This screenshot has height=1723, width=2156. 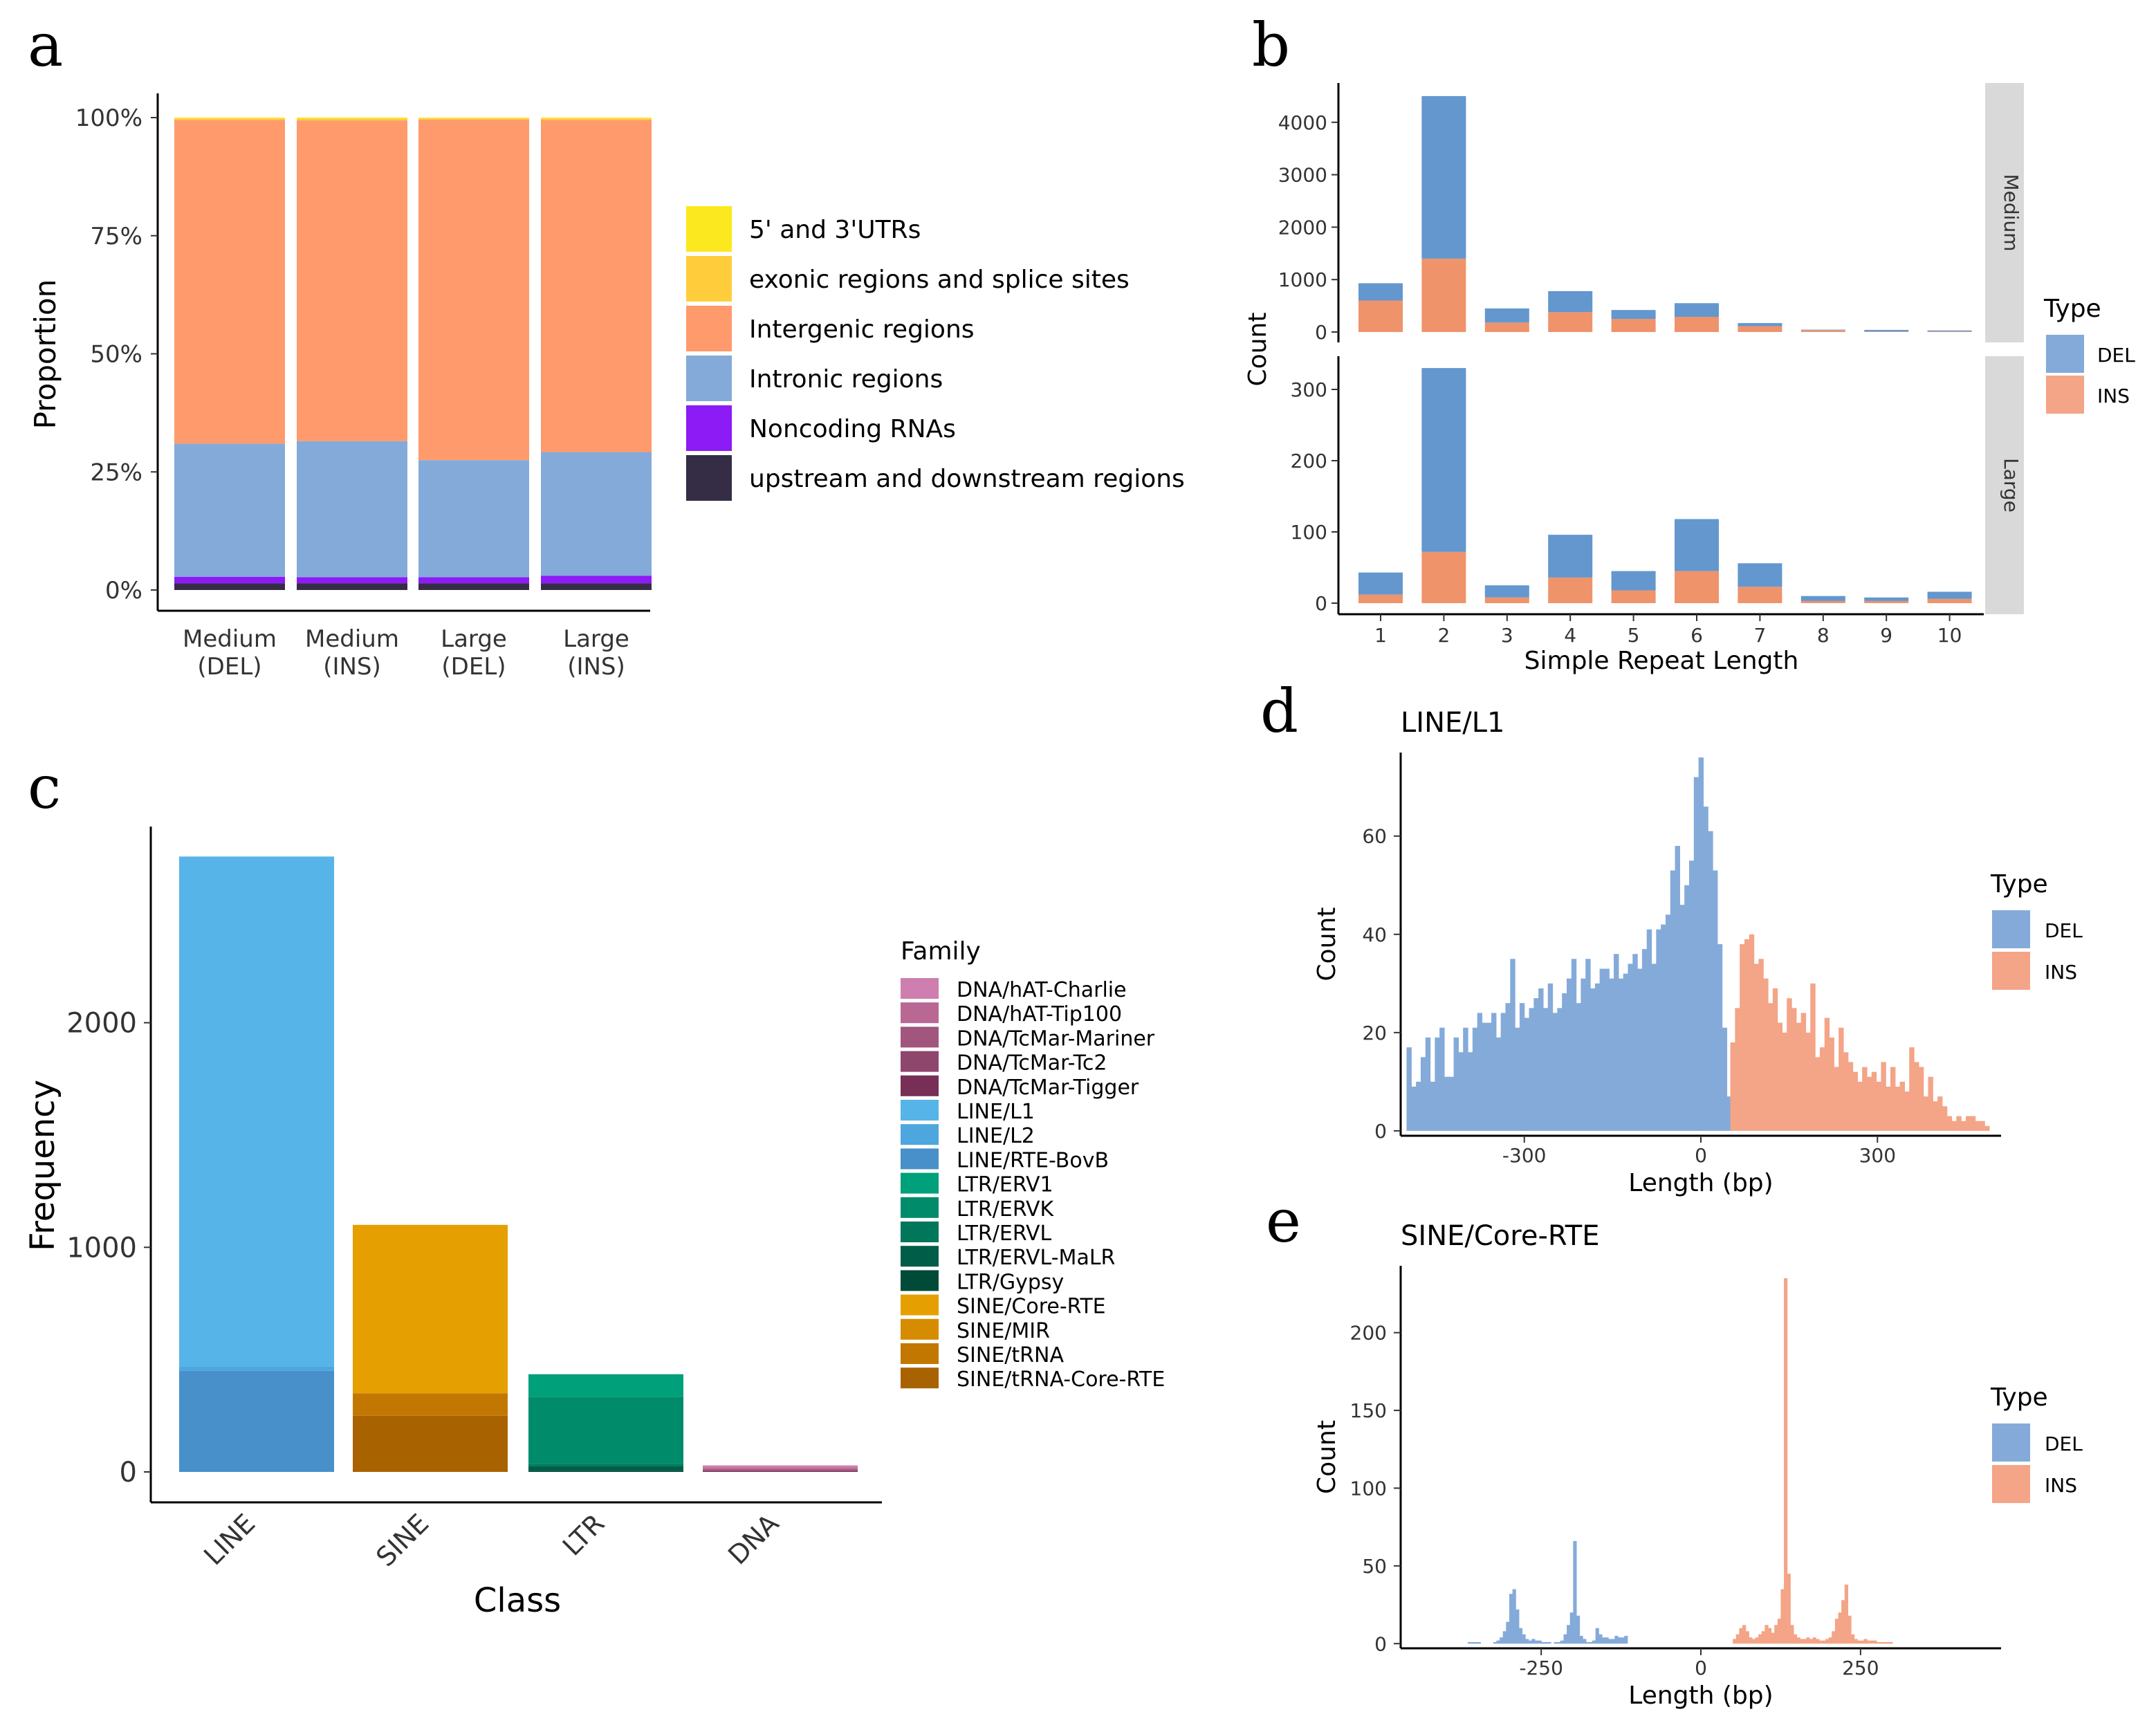 What do you see at coordinates (920, 1159) in the screenshot?
I see `legend-swatch-line-rte-bovb` at bounding box center [920, 1159].